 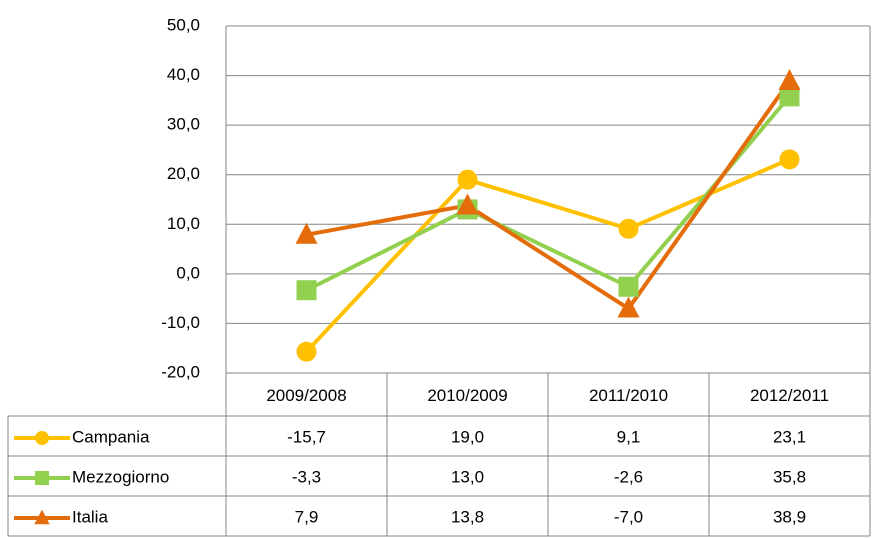 What do you see at coordinates (306, 395) in the screenshot?
I see `category-label: 2009/2008` at bounding box center [306, 395].